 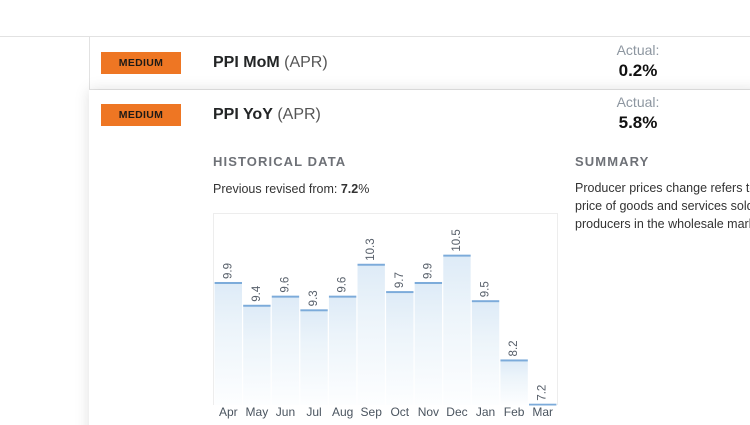 I want to click on svg-text: Feb, so click(x=514, y=412).